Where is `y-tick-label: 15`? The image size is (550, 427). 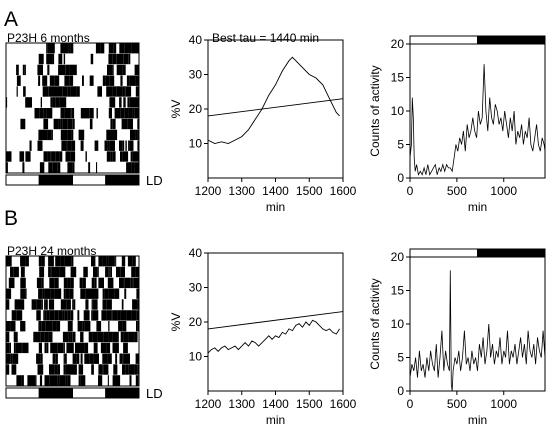
y-tick-label: 15 is located at coordinates (398, 291).